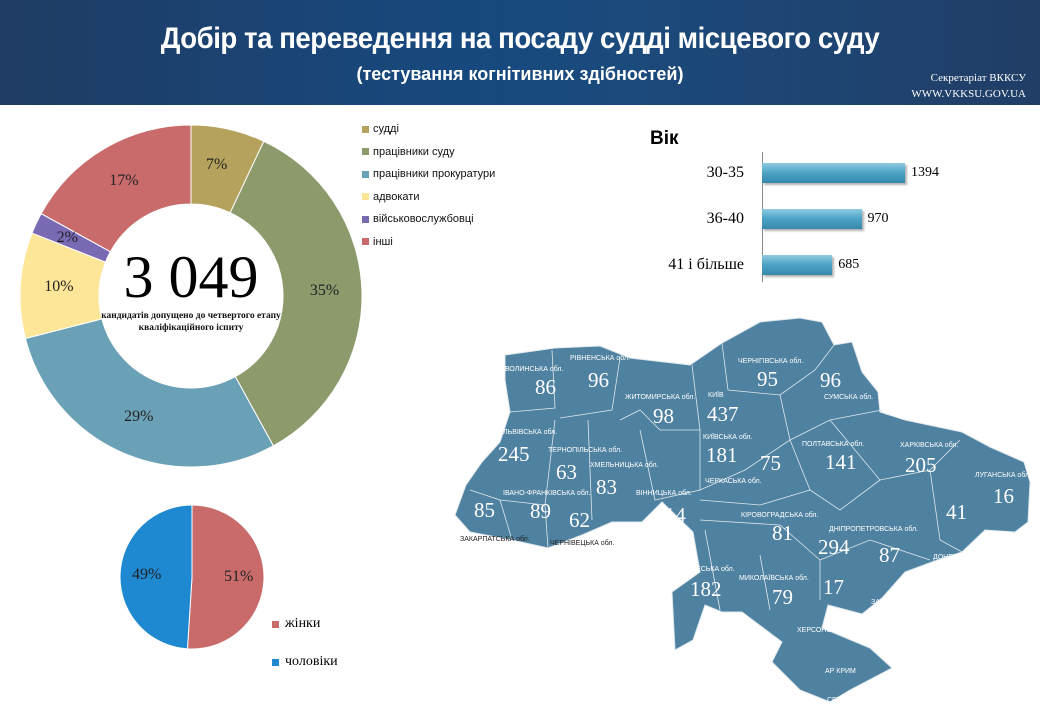 The image size is (1040, 720). What do you see at coordinates (514, 454) in the screenshot?
I see `region-value: 245` at bounding box center [514, 454].